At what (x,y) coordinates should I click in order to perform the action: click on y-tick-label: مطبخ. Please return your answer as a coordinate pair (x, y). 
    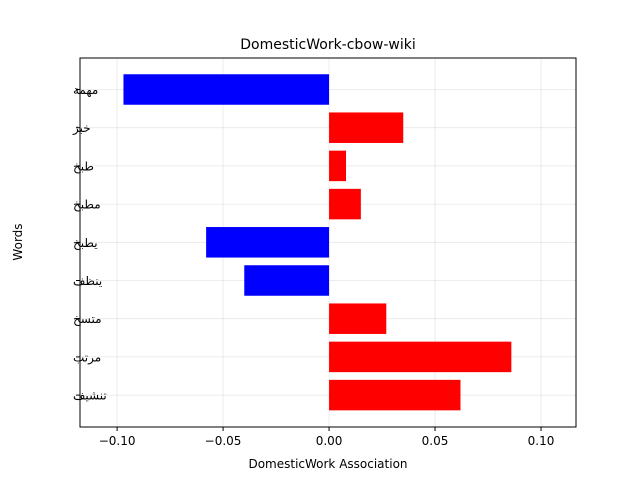
    Looking at the image, I should click on (87, 205).